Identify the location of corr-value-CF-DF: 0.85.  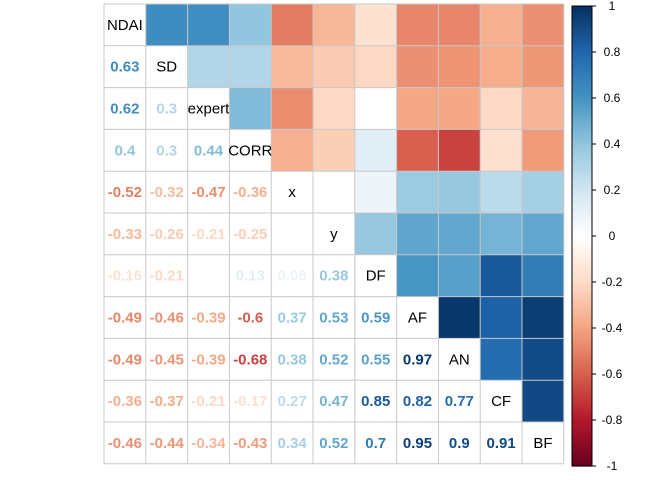
(375, 401).